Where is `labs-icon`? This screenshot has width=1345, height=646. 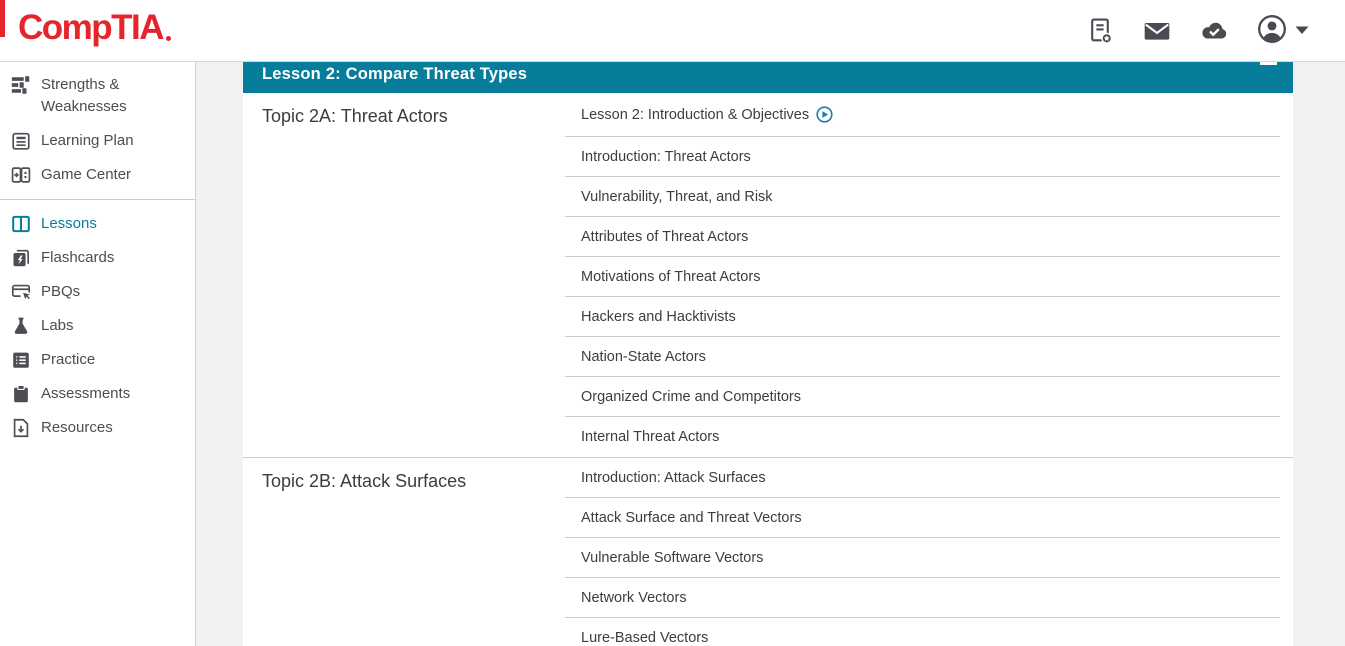
labs-icon is located at coordinates (21, 326).